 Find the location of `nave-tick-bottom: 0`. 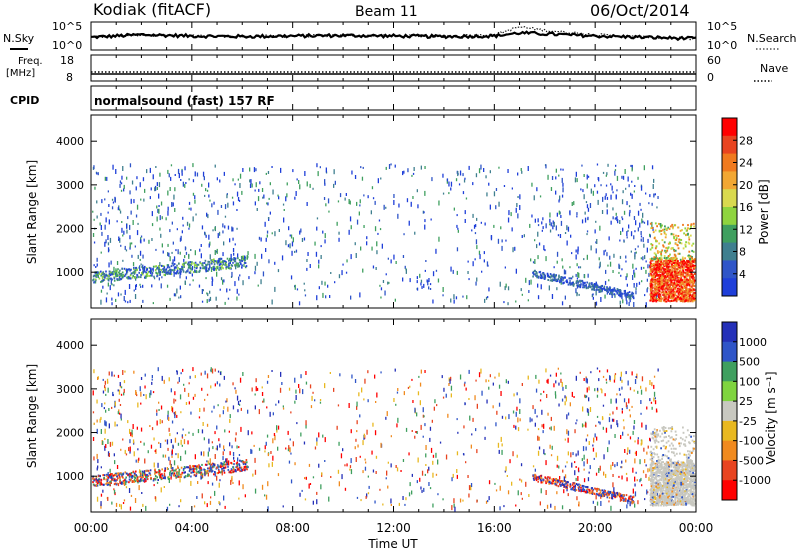

nave-tick-bottom: 0 is located at coordinates (710, 77).